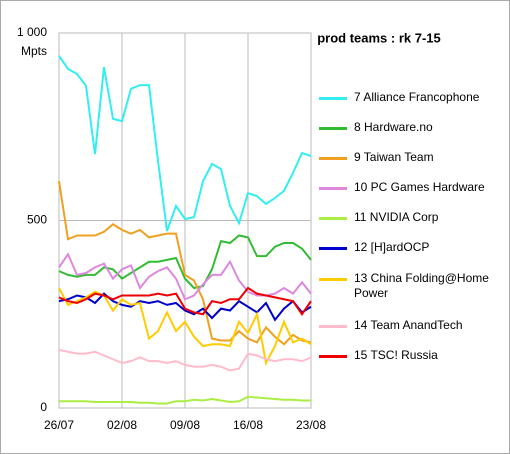  I want to click on x-tick-label: 09/08, so click(185, 425).